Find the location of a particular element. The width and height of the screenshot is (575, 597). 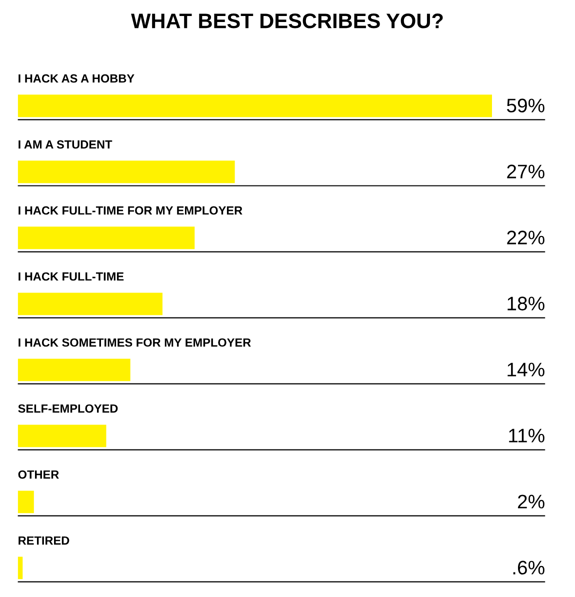

chart-title: WHAT BEST DESCRIBES YOU? is located at coordinates (287, 21).